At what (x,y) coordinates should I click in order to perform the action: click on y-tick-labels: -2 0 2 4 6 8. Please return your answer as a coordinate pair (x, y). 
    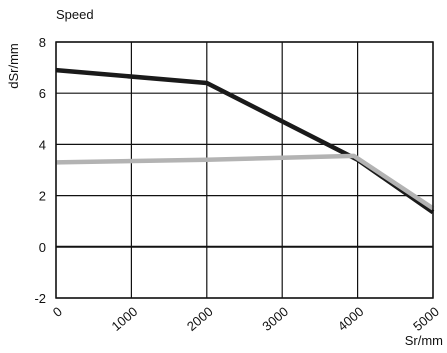
    Looking at the image, I should click on (40, 170).